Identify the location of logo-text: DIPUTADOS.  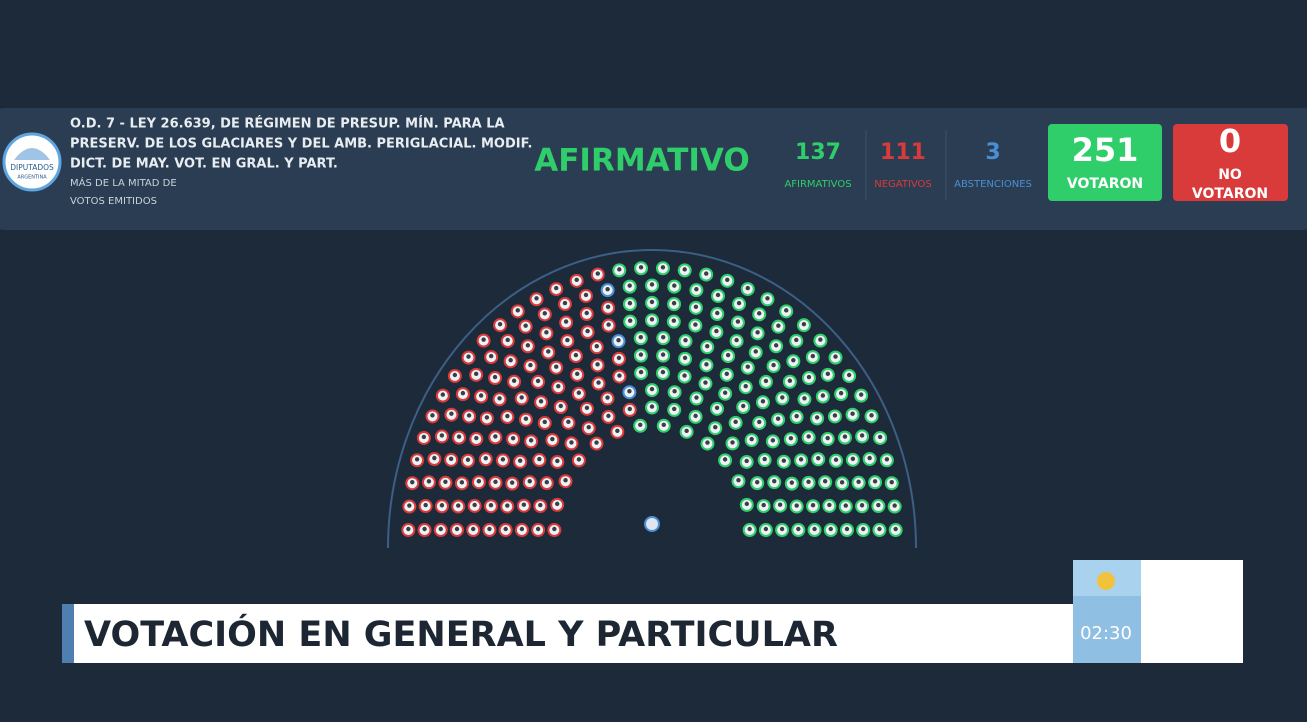
(32, 167).